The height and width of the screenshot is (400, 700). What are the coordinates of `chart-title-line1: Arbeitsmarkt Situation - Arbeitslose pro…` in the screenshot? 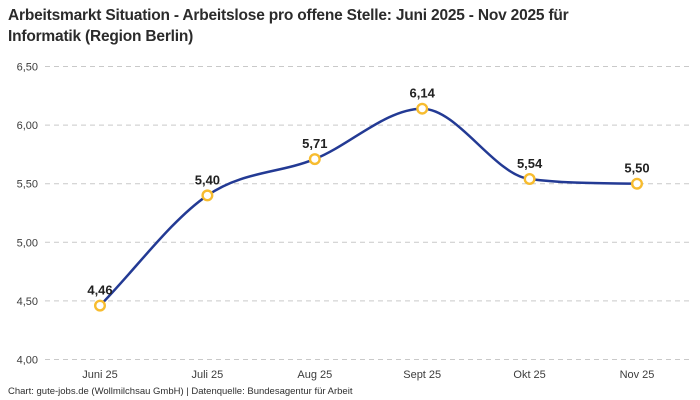 It's located at (288, 15).